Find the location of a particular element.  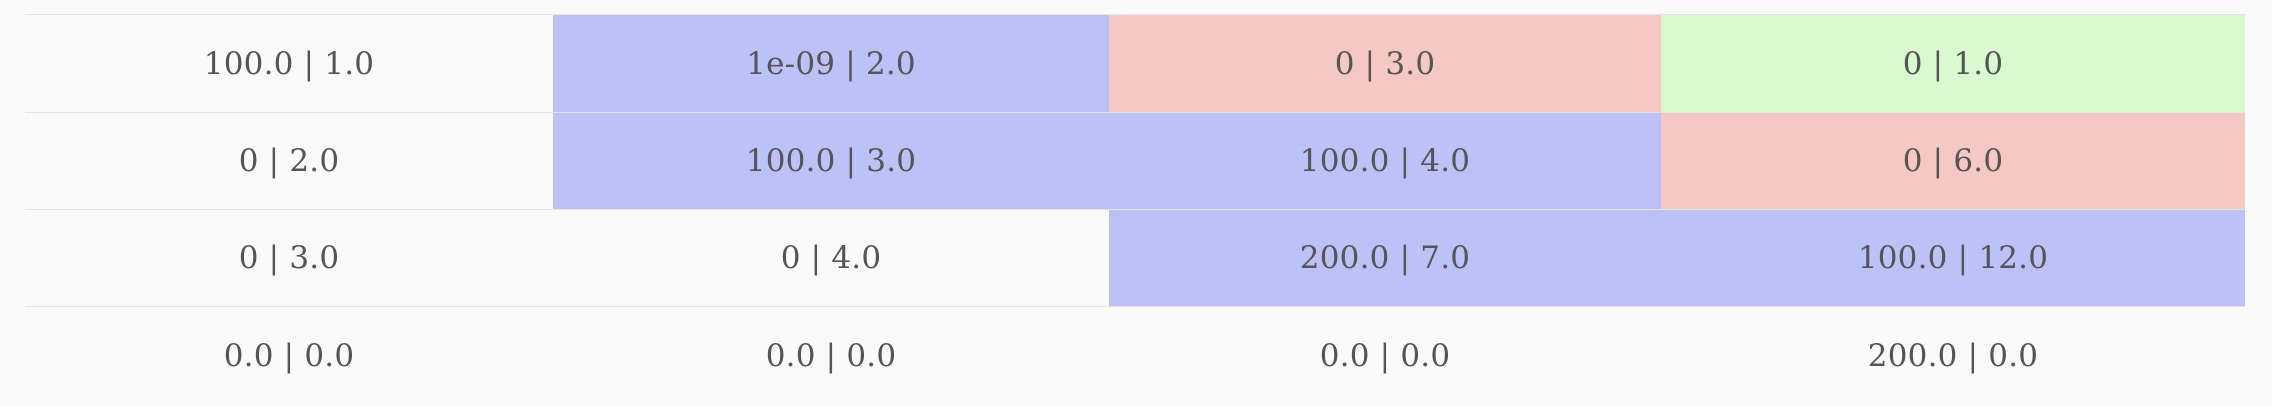

grid-cell: 100.0 | 1.0 is located at coordinates (289, 63).